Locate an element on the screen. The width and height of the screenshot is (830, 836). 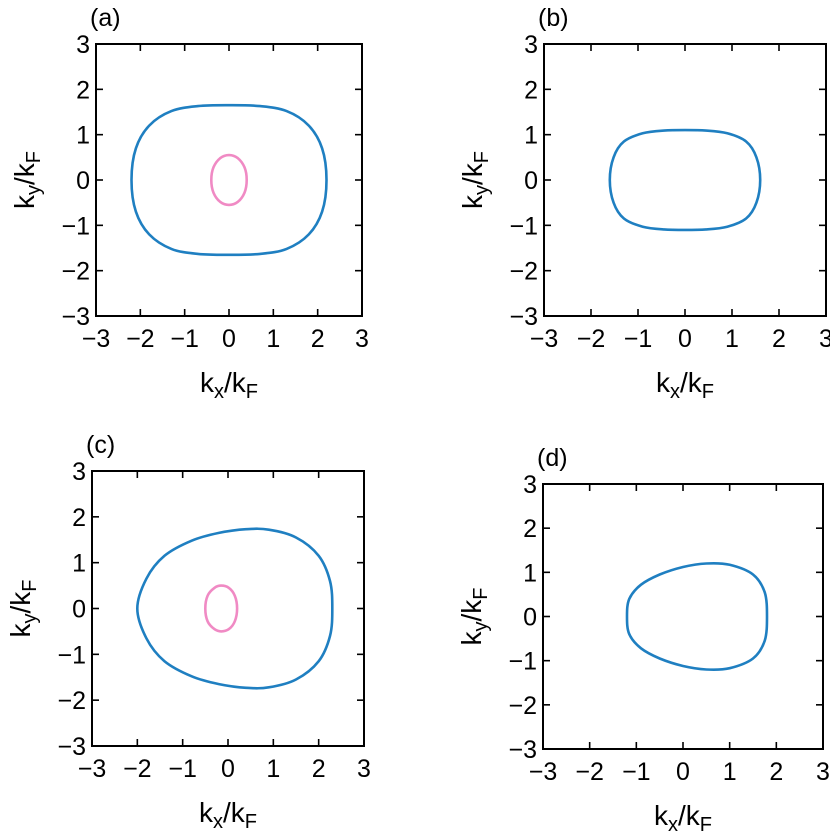
y-tick-label-b: −1 is located at coordinates (523, 226).